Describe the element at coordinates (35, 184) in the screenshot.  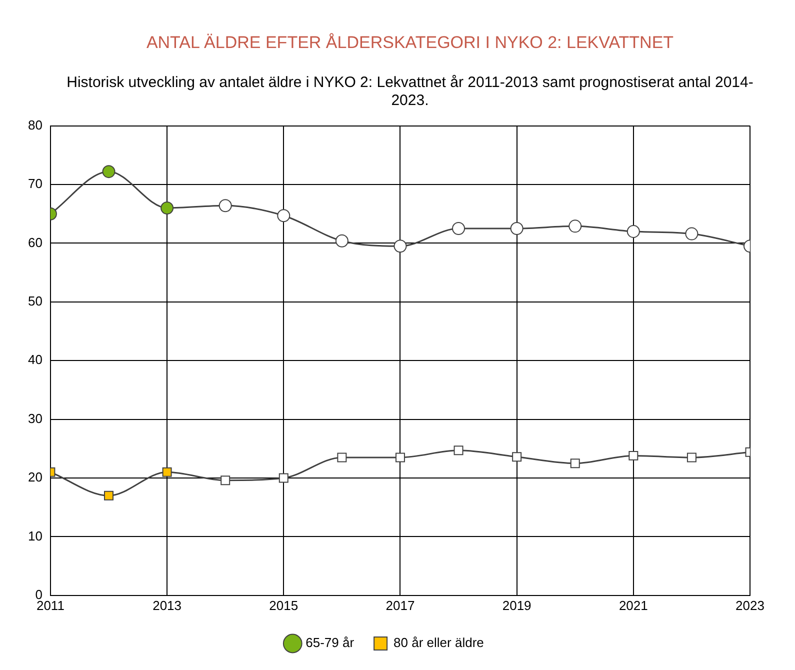
I see `y-tick-label: 70` at that location.